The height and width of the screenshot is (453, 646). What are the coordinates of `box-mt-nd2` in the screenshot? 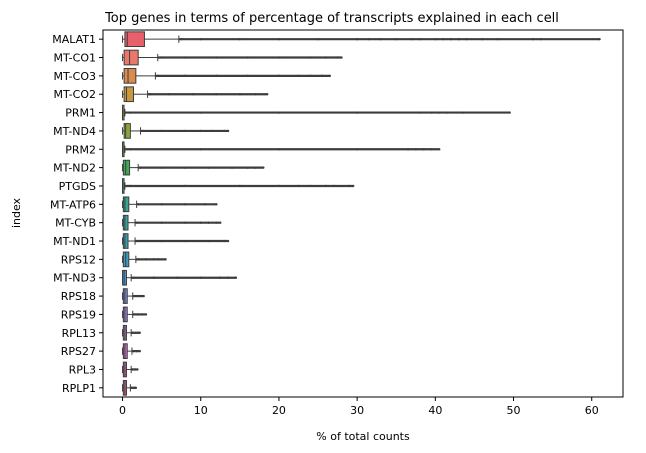 It's located at (193, 167).